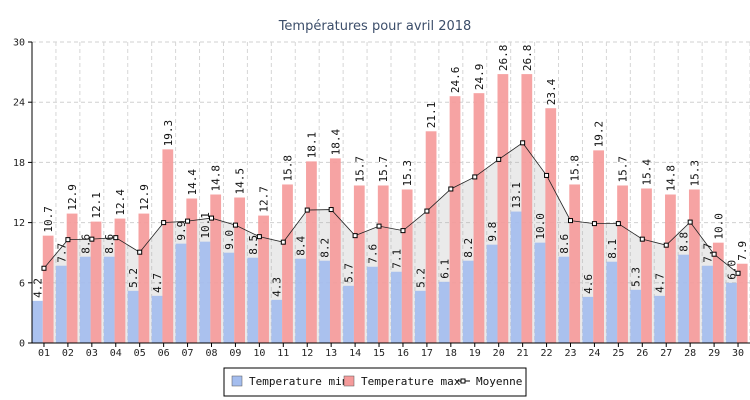 The image size is (750, 400). What do you see at coordinates (444, 269) in the screenshot?
I see `value-label: 6.1` at bounding box center [444, 269].